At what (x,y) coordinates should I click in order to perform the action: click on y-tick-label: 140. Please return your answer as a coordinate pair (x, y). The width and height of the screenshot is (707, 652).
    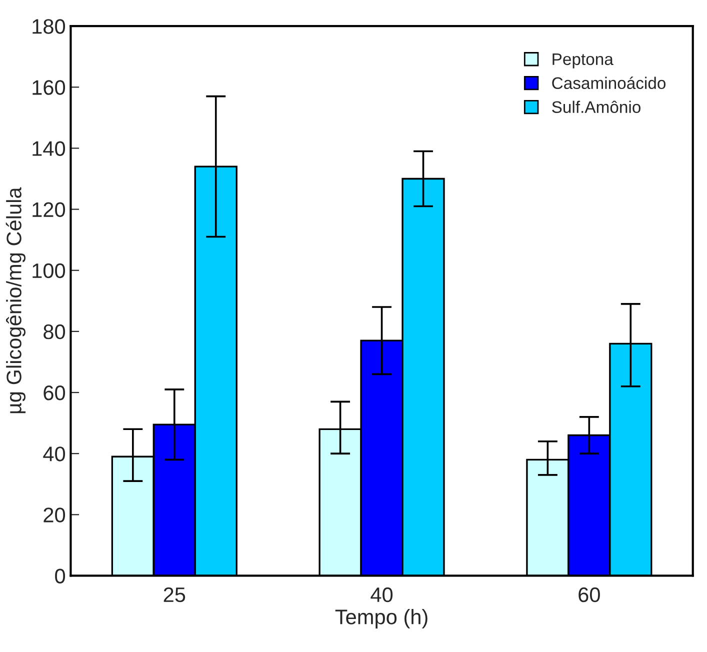
    Looking at the image, I should click on (49, 148).